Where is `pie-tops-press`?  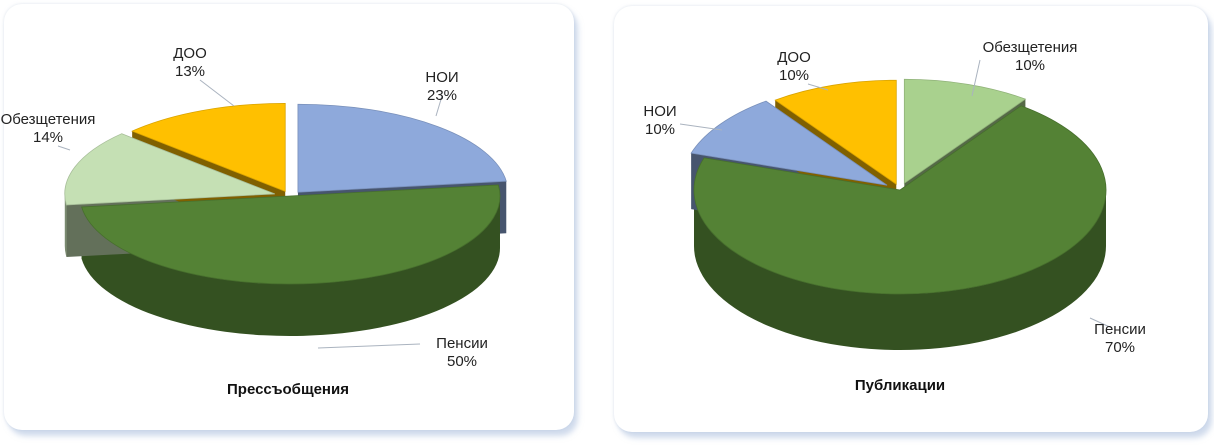
pie-tops-press is located at coordinates (285, 193).